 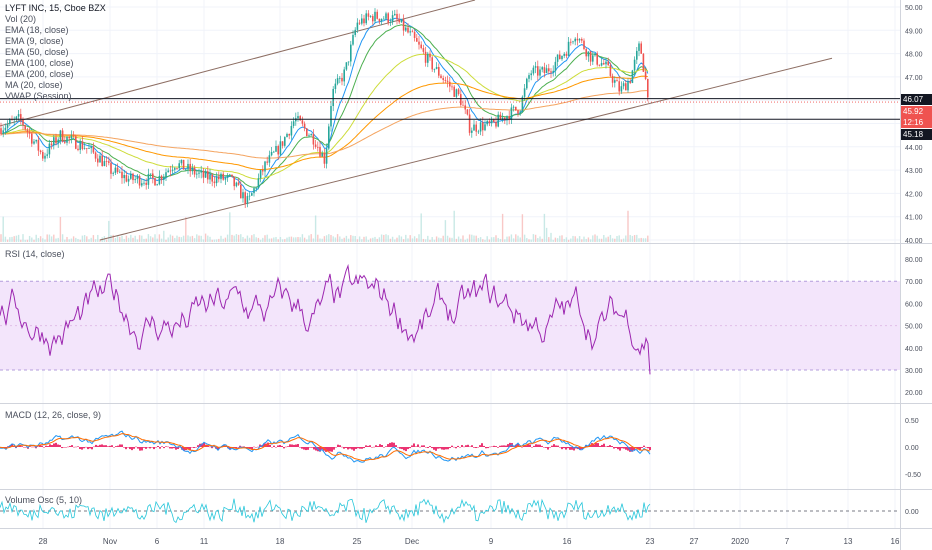 I want to click on legend-ema100: EMA (100, close), so click(x=39, y=63).